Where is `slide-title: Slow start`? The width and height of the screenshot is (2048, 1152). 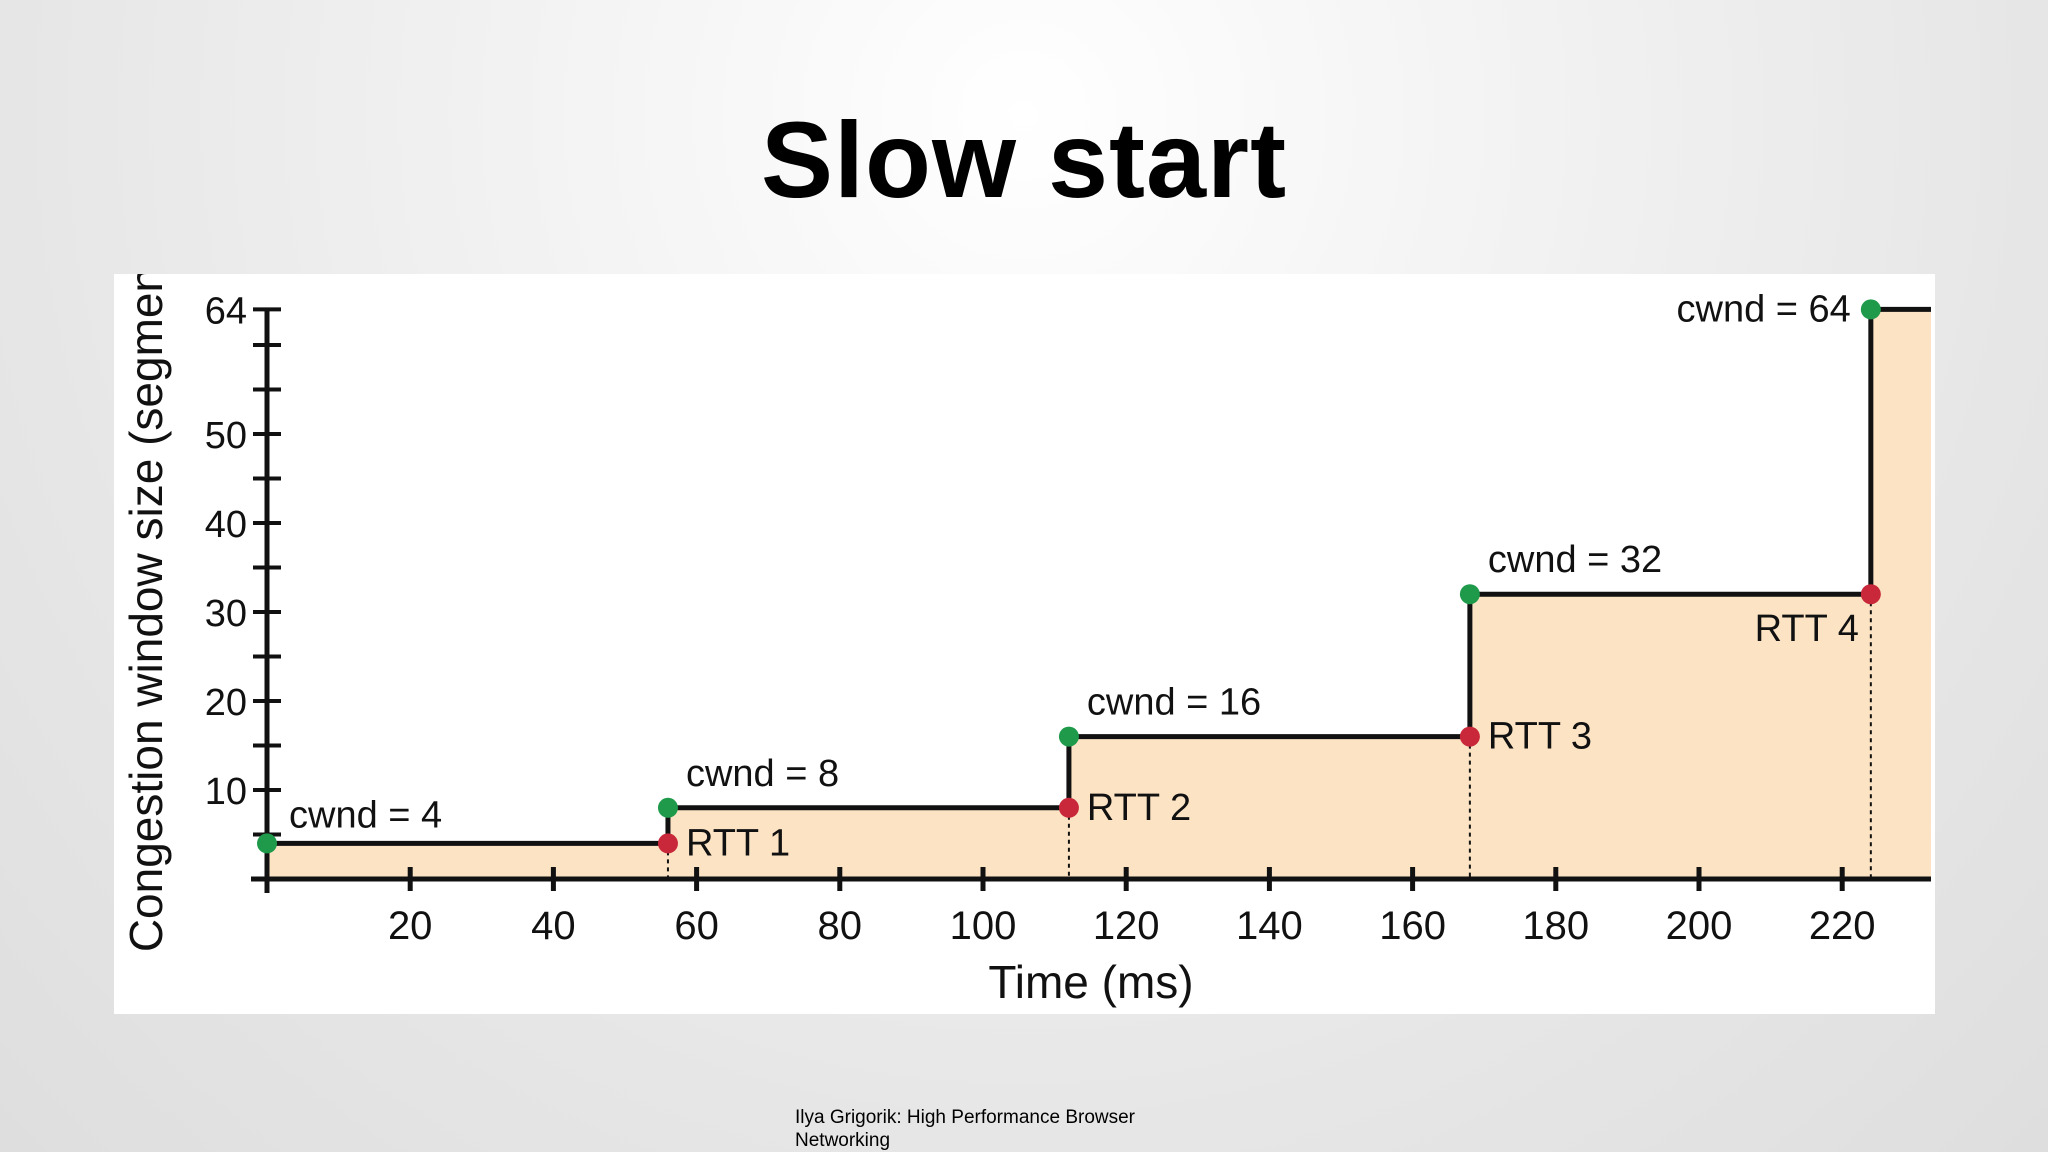 slide-title: Slow start is located at coordinates (1024, 159).